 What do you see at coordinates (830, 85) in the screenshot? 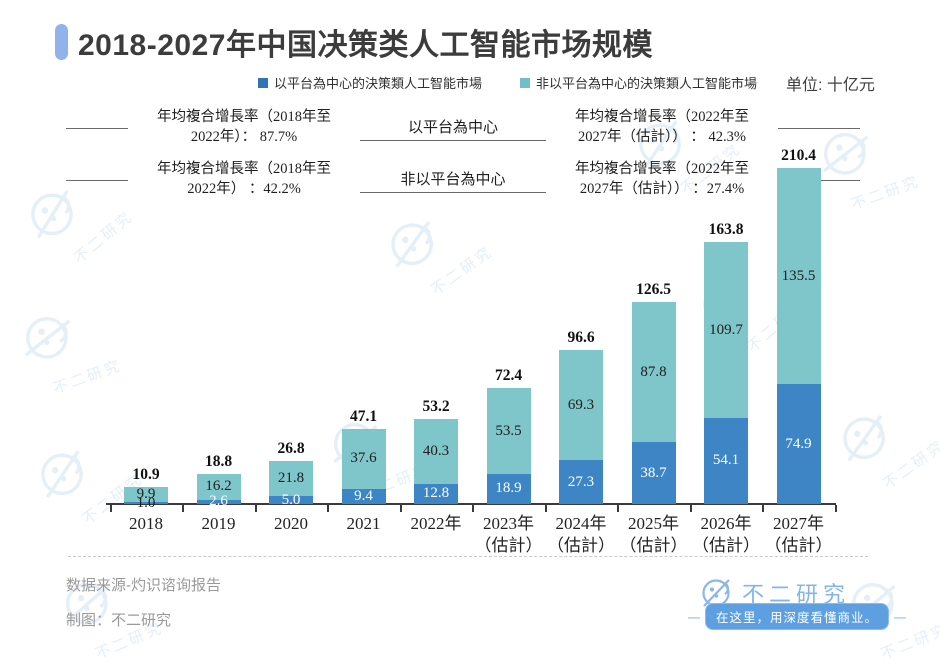
I see `unit-label: 单位: 十亿元` at bounding box center [830, 85].